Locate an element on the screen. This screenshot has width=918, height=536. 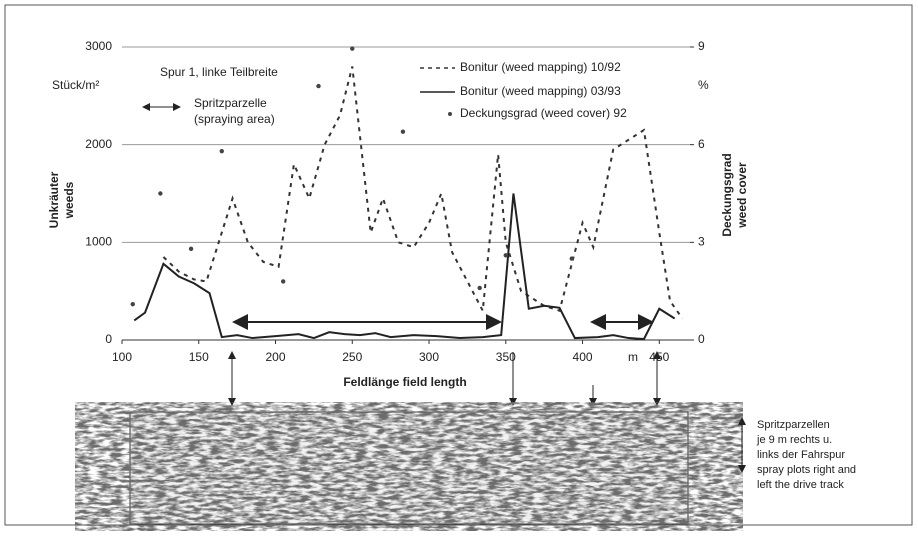
y2-tick-label: 0 is located at coordinates (701, 339).